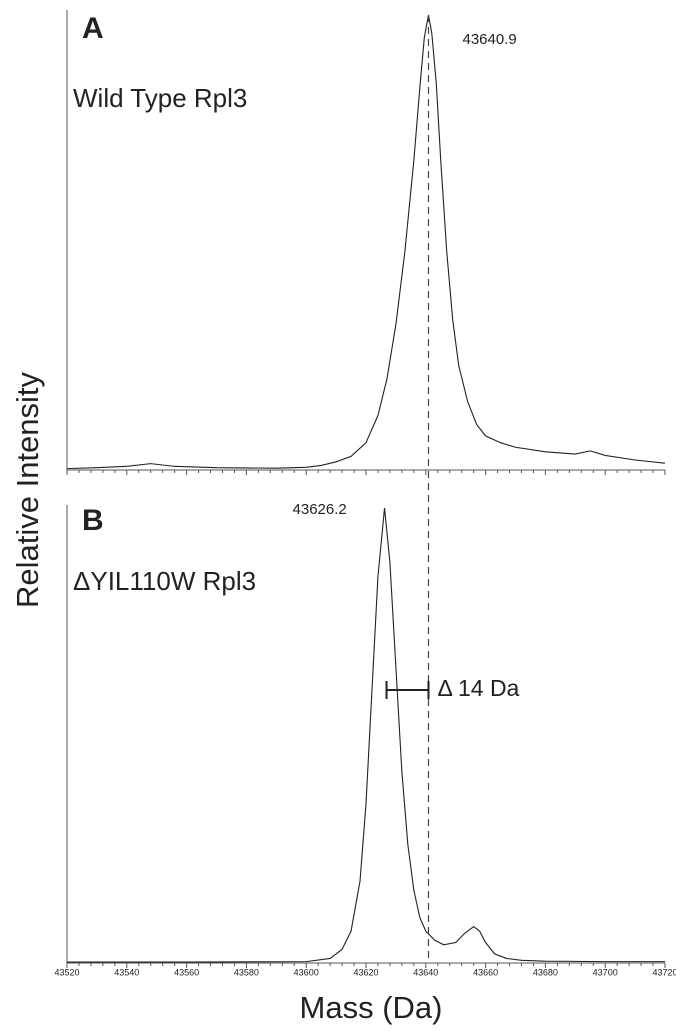 This screenshot has width=676, height=1031. Describe the element at coordinates (93, 520) in the screenshot. I see `panel-label: B` at that location.